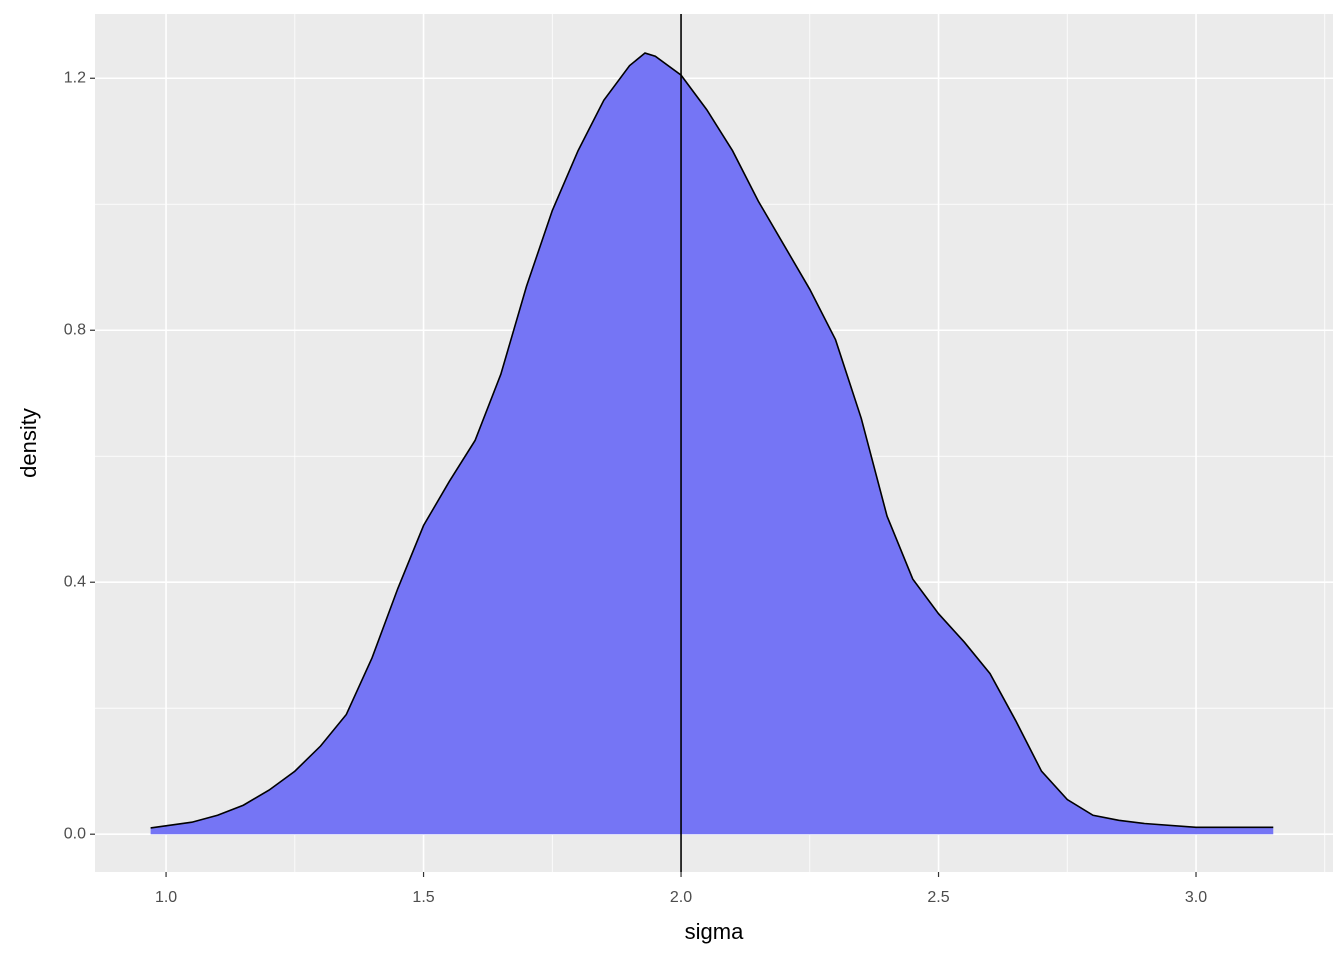 This screenshot has width=1344, height=960. I want to click on y-tick-label: 0.0, so click(75, 833).